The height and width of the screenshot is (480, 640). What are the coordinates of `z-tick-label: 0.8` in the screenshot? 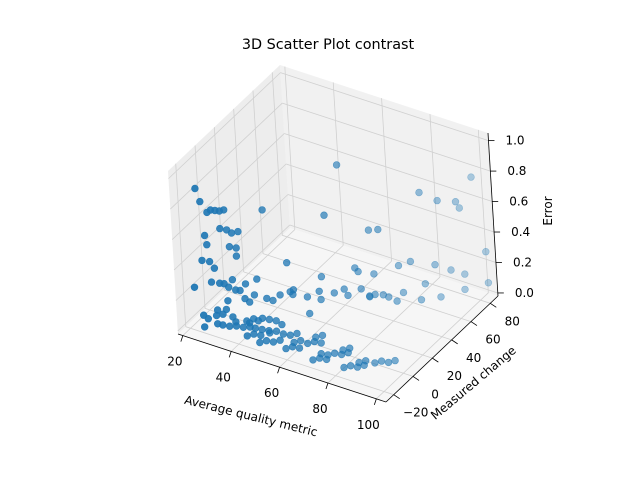 It's located at (516, 171).